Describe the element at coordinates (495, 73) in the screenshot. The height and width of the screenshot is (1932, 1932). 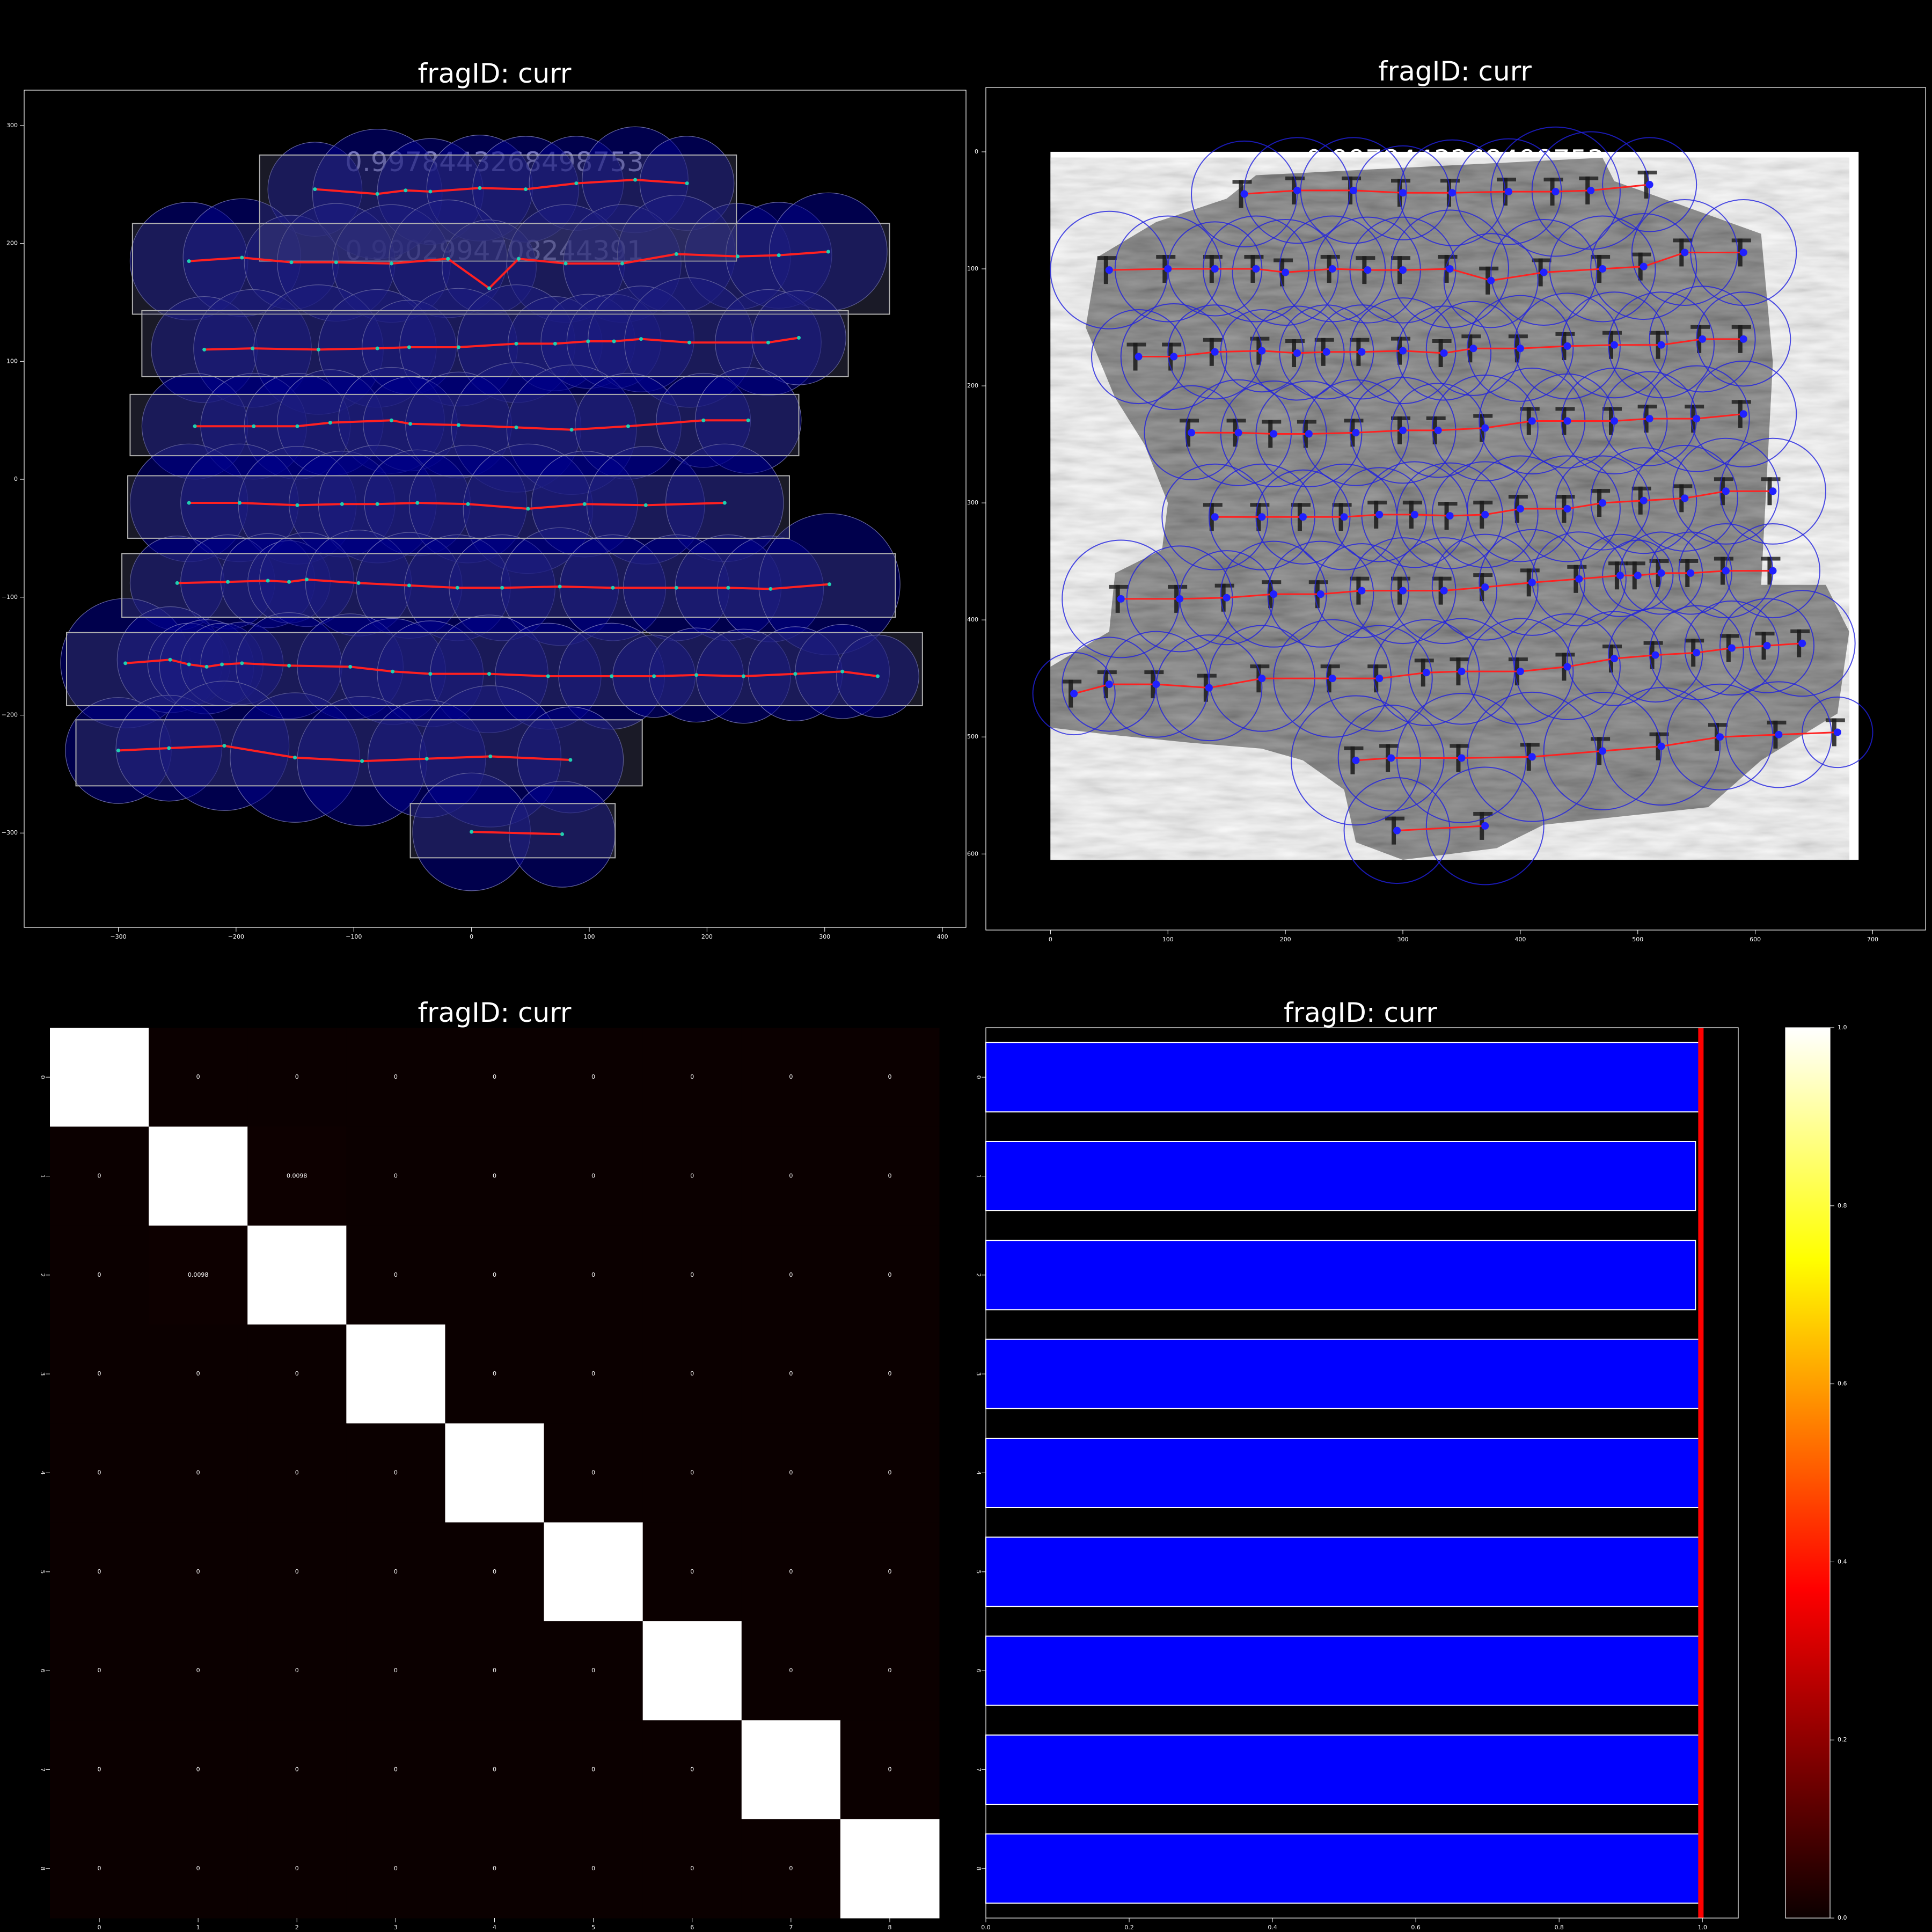
I see `title-line-1: fragID: curr` at that location.